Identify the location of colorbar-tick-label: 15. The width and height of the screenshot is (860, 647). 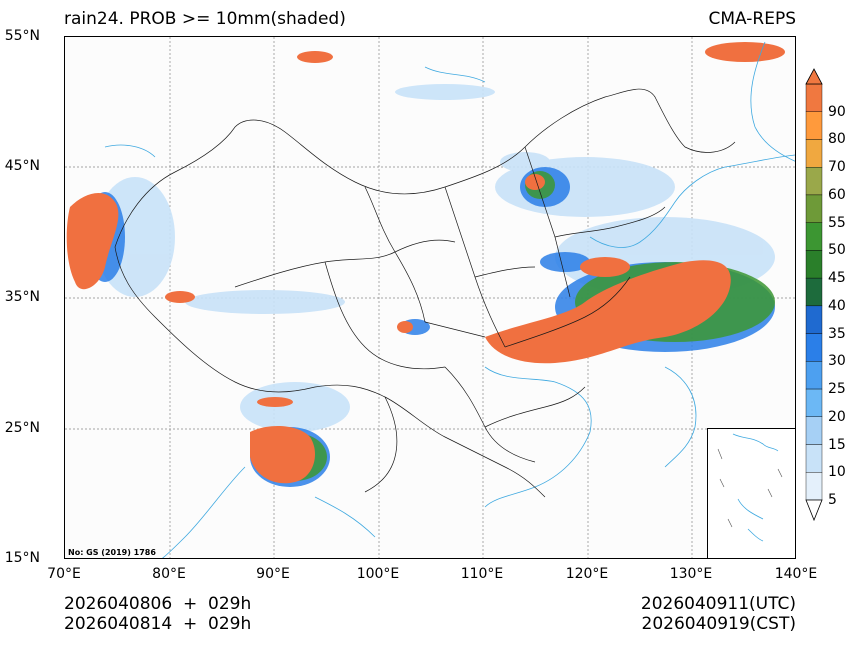
(837, 444).